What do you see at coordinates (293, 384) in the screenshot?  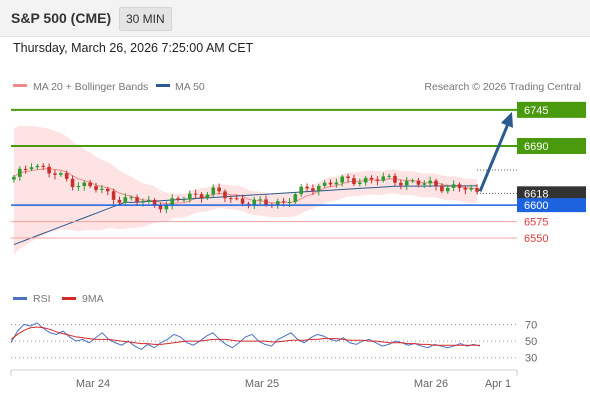 I see `time-axis: Mar 24 Mar 25 Mar 26 Apr 1` at bounding box center [293, 384].